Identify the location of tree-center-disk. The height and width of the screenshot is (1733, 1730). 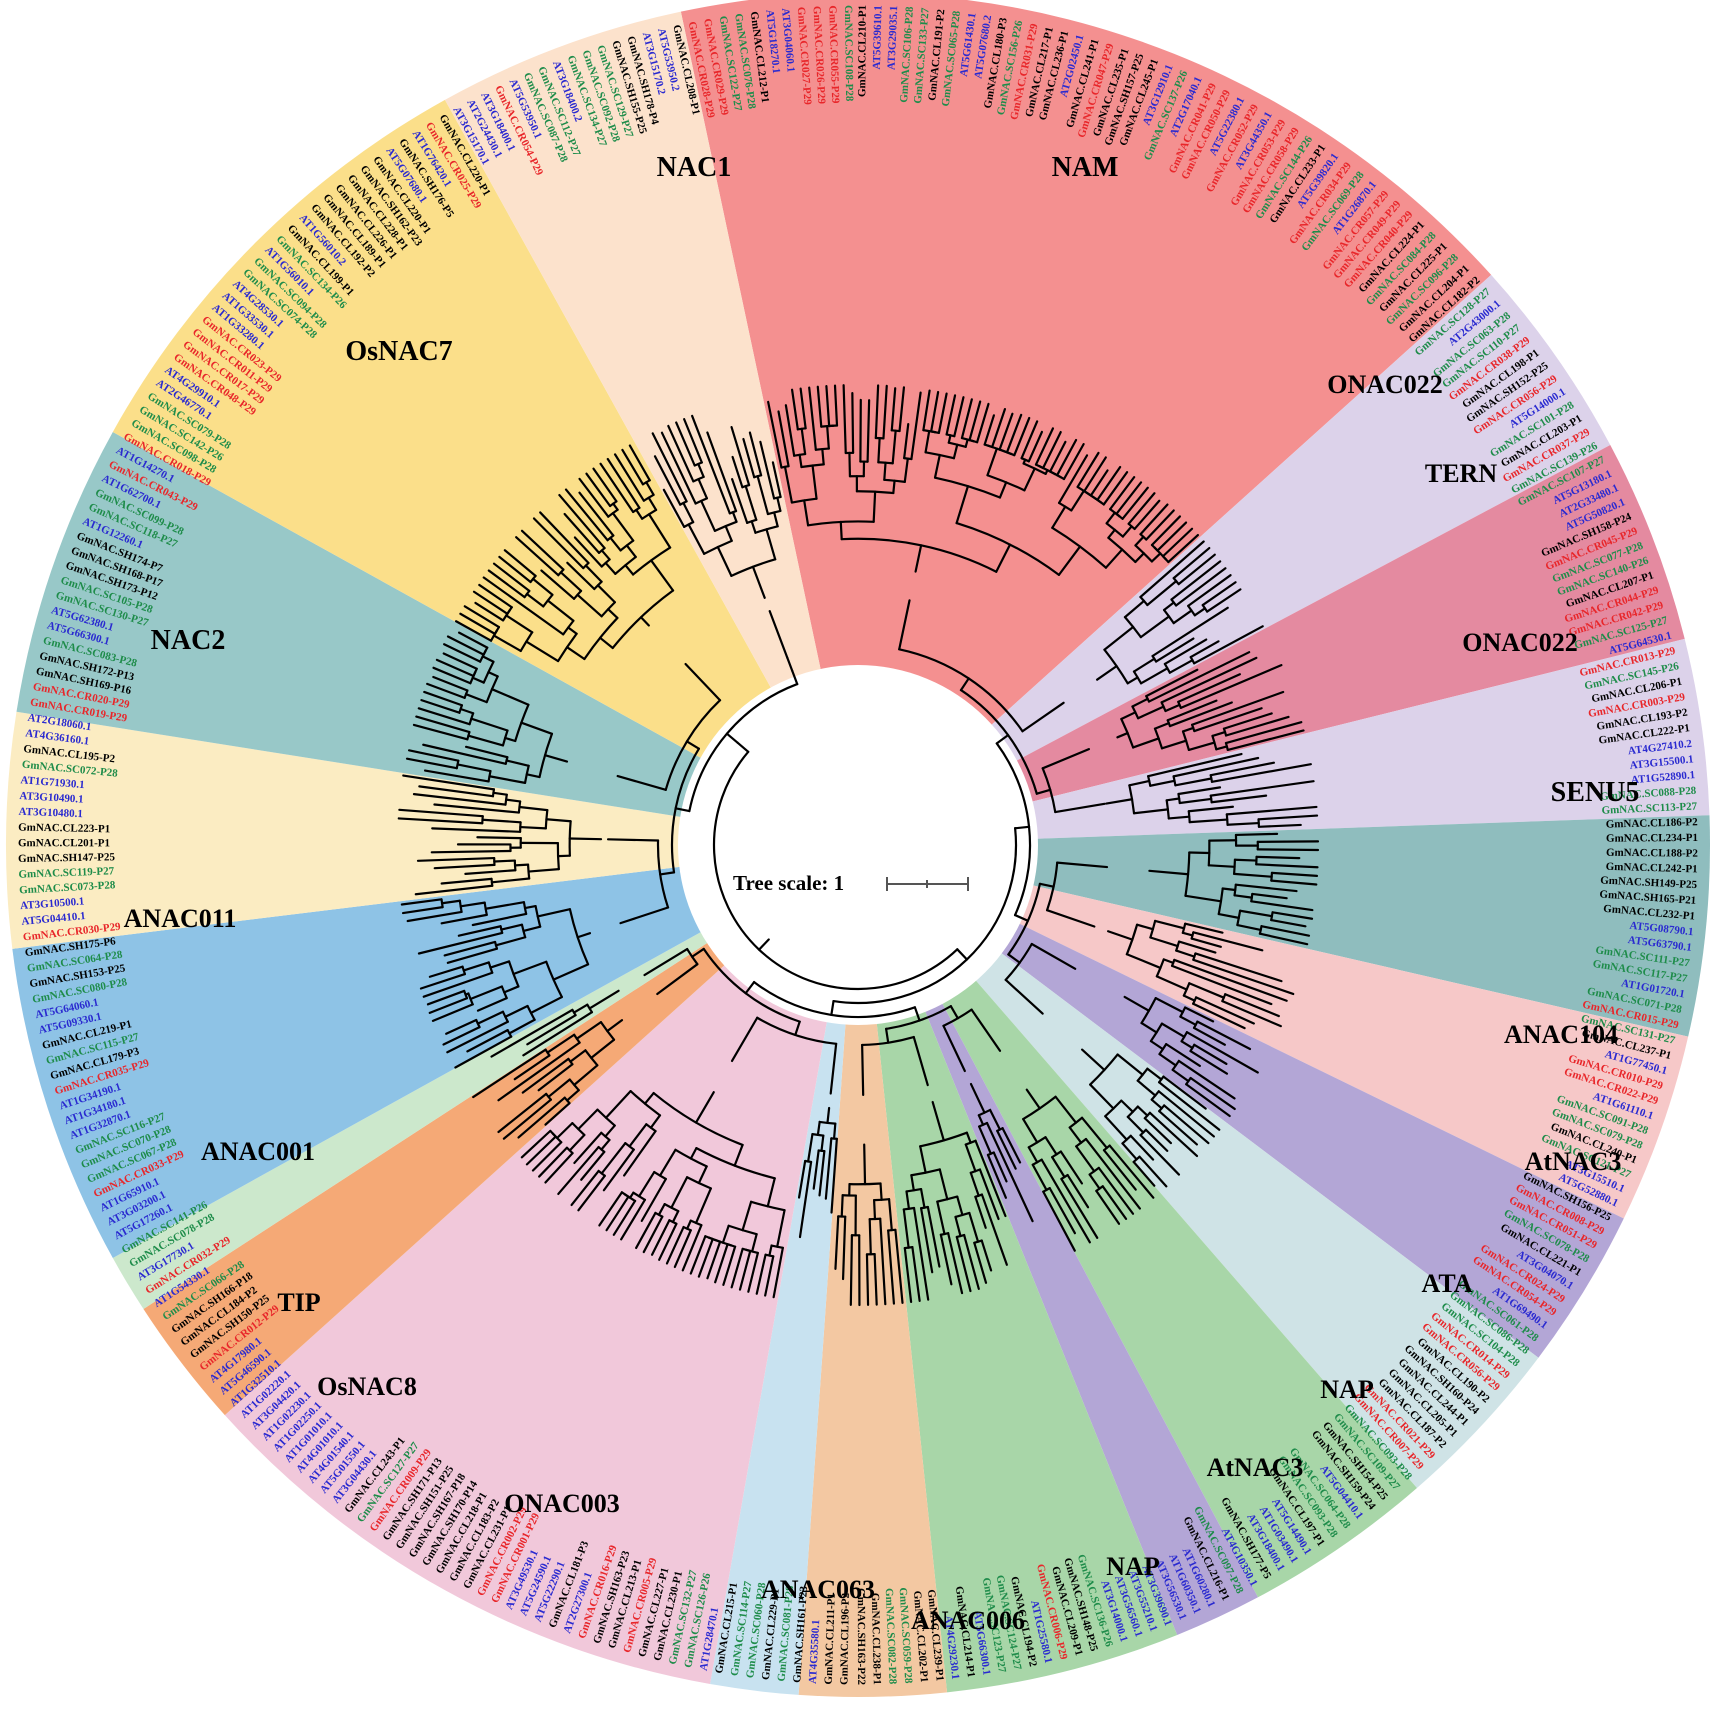
(858, 845).